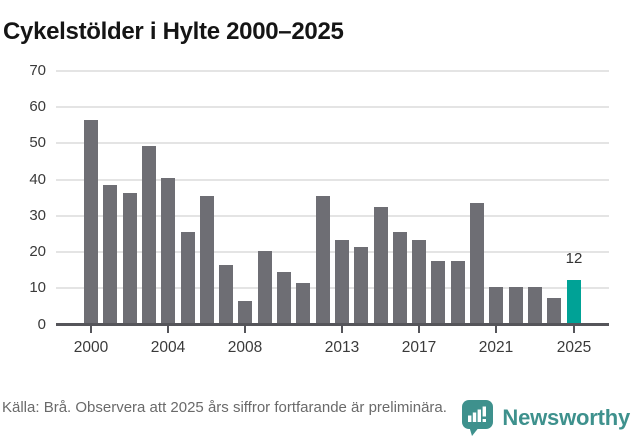 Image resolution: width=631 pixels, height=439 pixels. Describe the element at coordinates (381, 265) in the screenshot. I see `bar-2015` at that location.